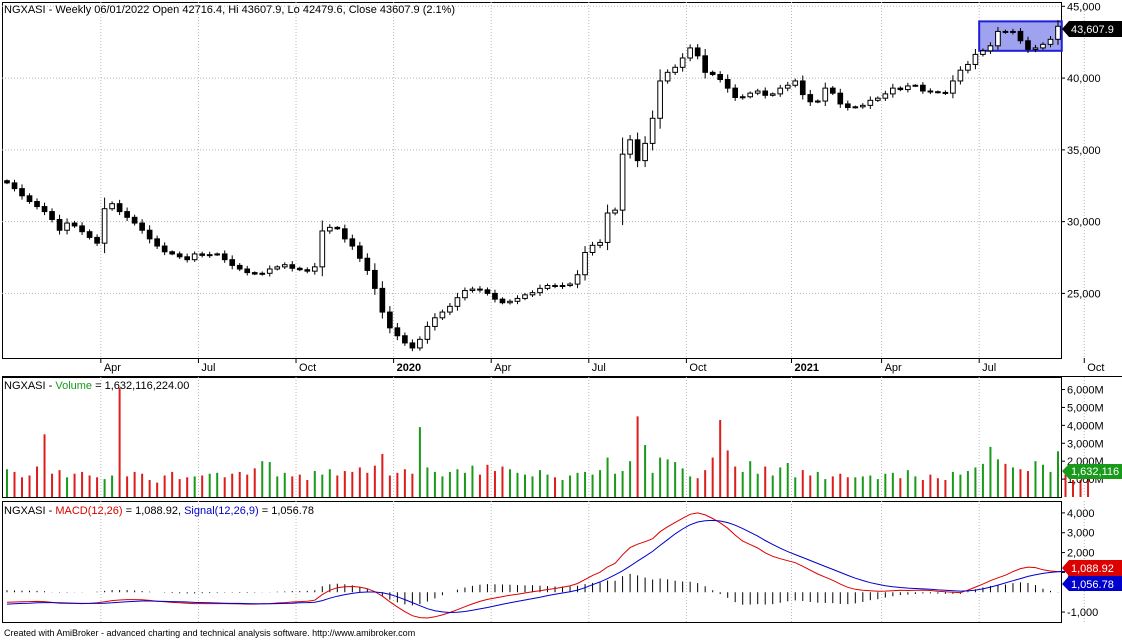  Describe the element at coordinates (1084, 223) in the screenshot. I see `price-y-tick-label: 30,000` at that location.